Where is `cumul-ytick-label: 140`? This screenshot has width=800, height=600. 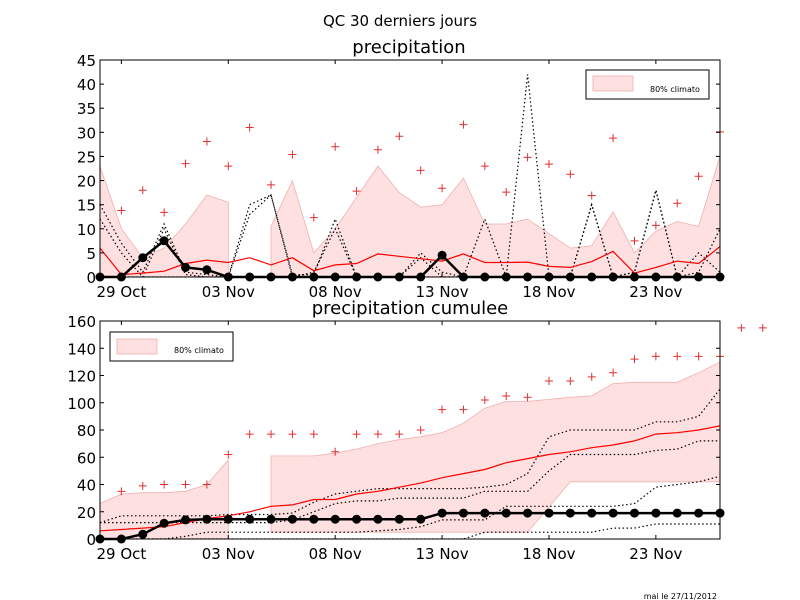
cumul-ytick-label: 140 is located at coordinates (81, 349).